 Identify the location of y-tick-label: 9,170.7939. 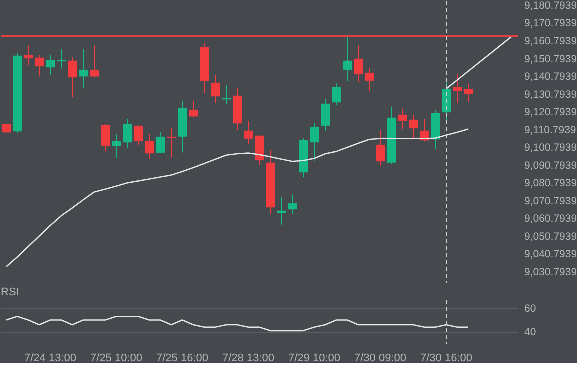
(551, 24).